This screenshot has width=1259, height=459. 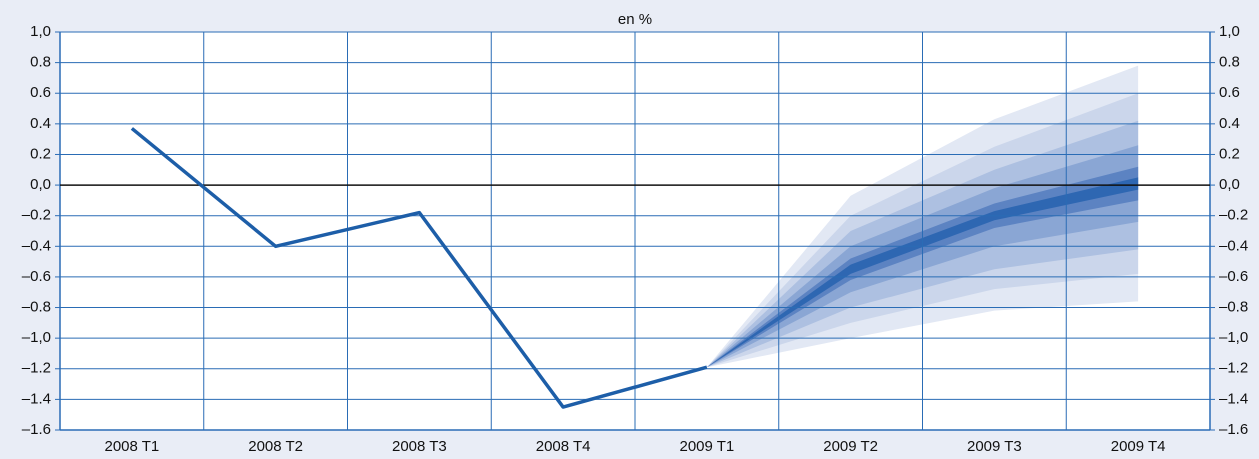 What do you see at coordinates (1233, 368) in the screenshot?
I see `y2-tick-label: –1.2` at bounding box center [1233, 368].